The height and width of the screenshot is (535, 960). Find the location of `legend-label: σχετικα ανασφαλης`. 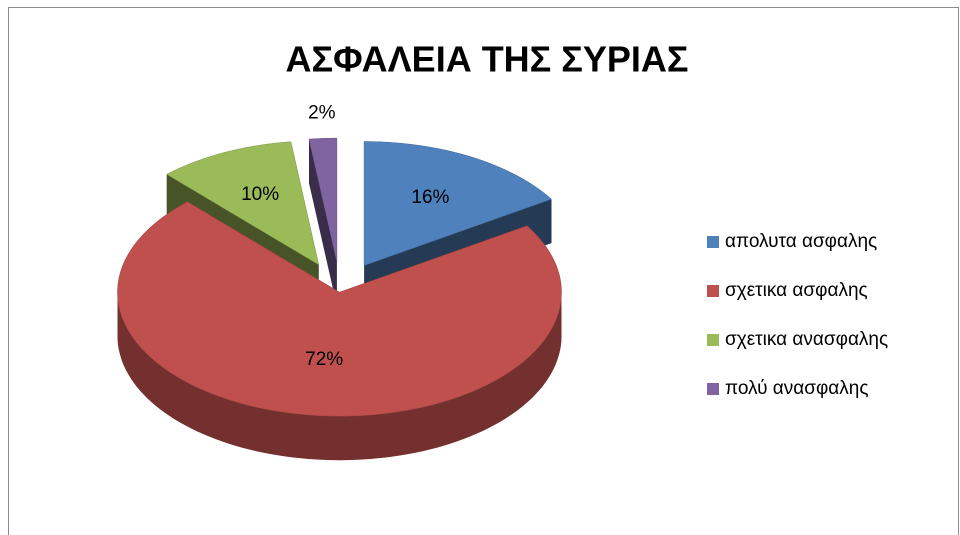

legend-label: σχετικα ανασφαλης is located at coordinates (806, 339).